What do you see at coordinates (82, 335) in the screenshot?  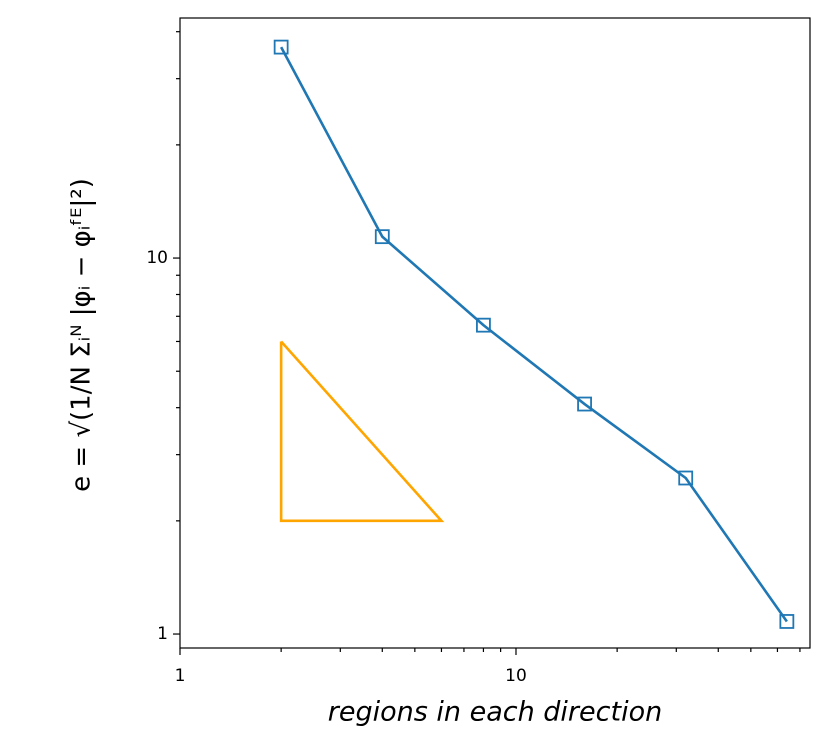 I see `y-axis-label: e = √(1/N Σᵢᴺ |φᵢ − φᵢᶠᴱ|²)` at bounding box center [82, 335].